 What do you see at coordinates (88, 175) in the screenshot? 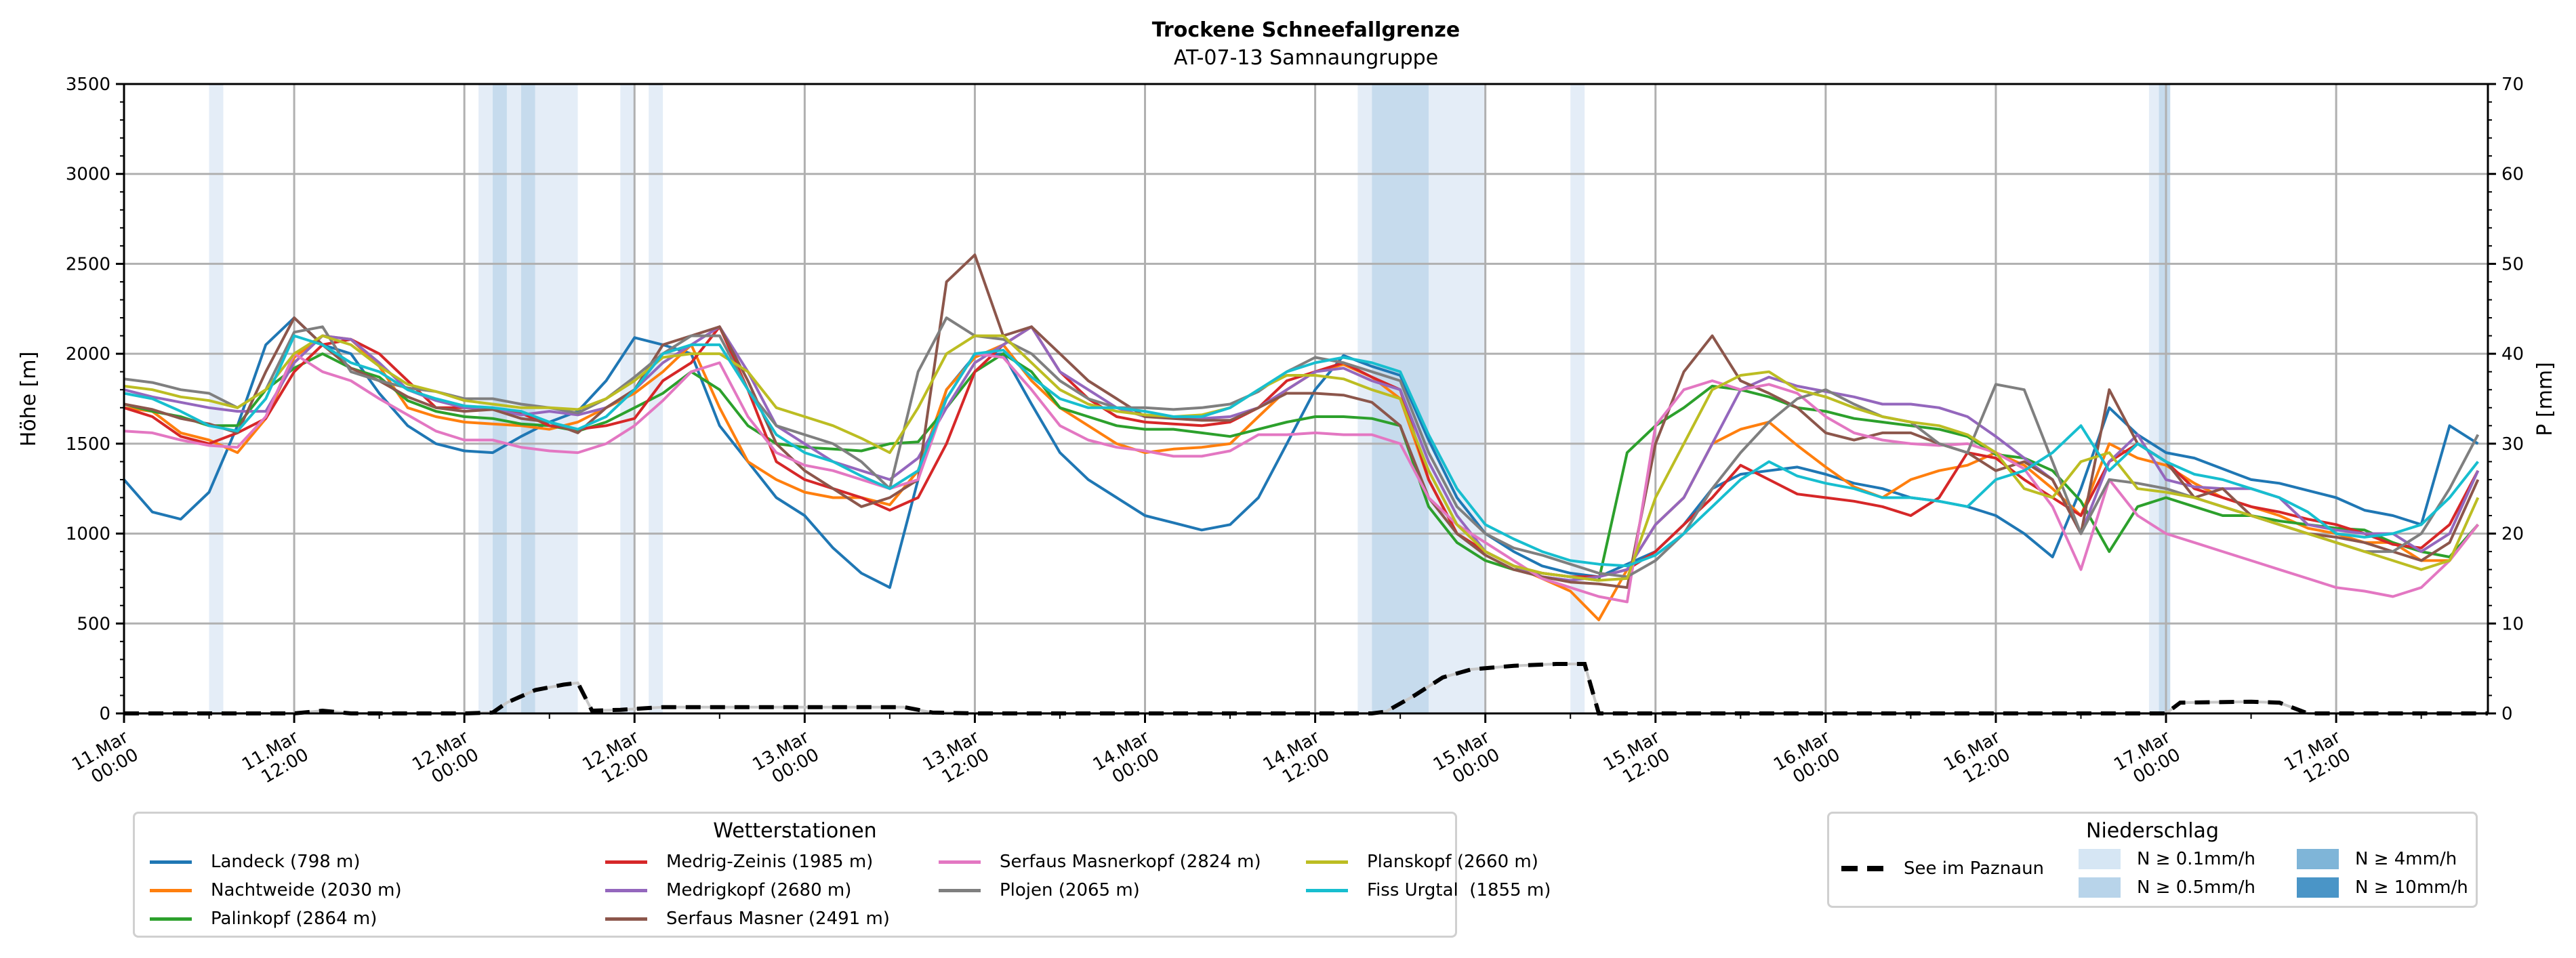
I see `y-tick-label: 3000` at bounding box center [88, 175].